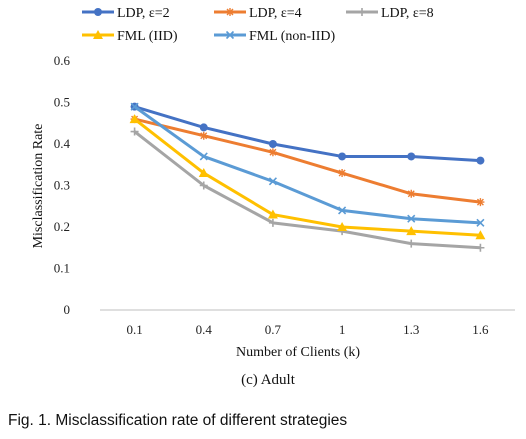 This screenshot has height=439, width=526. Describe the element at coordinates (147, 36) in the screenshot. I see `legend-label: FML (IID)` at that location.